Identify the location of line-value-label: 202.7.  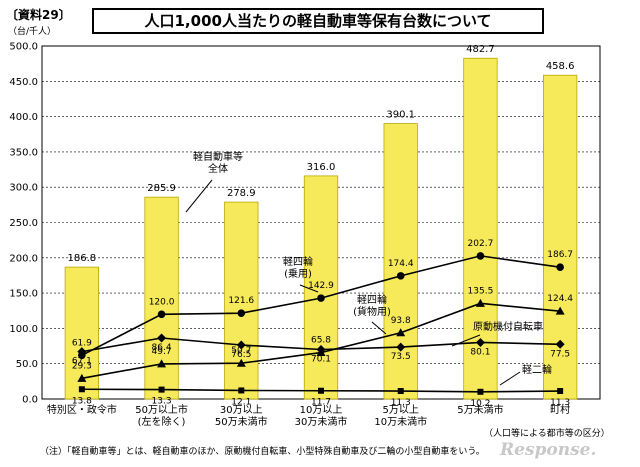
(481, 244).